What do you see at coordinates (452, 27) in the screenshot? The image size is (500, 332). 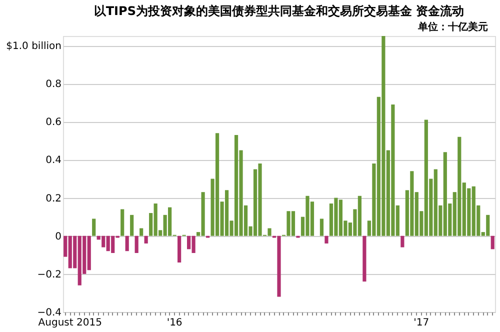 I see `text: 单位：十亿美元` at bounding box center [452, 27].